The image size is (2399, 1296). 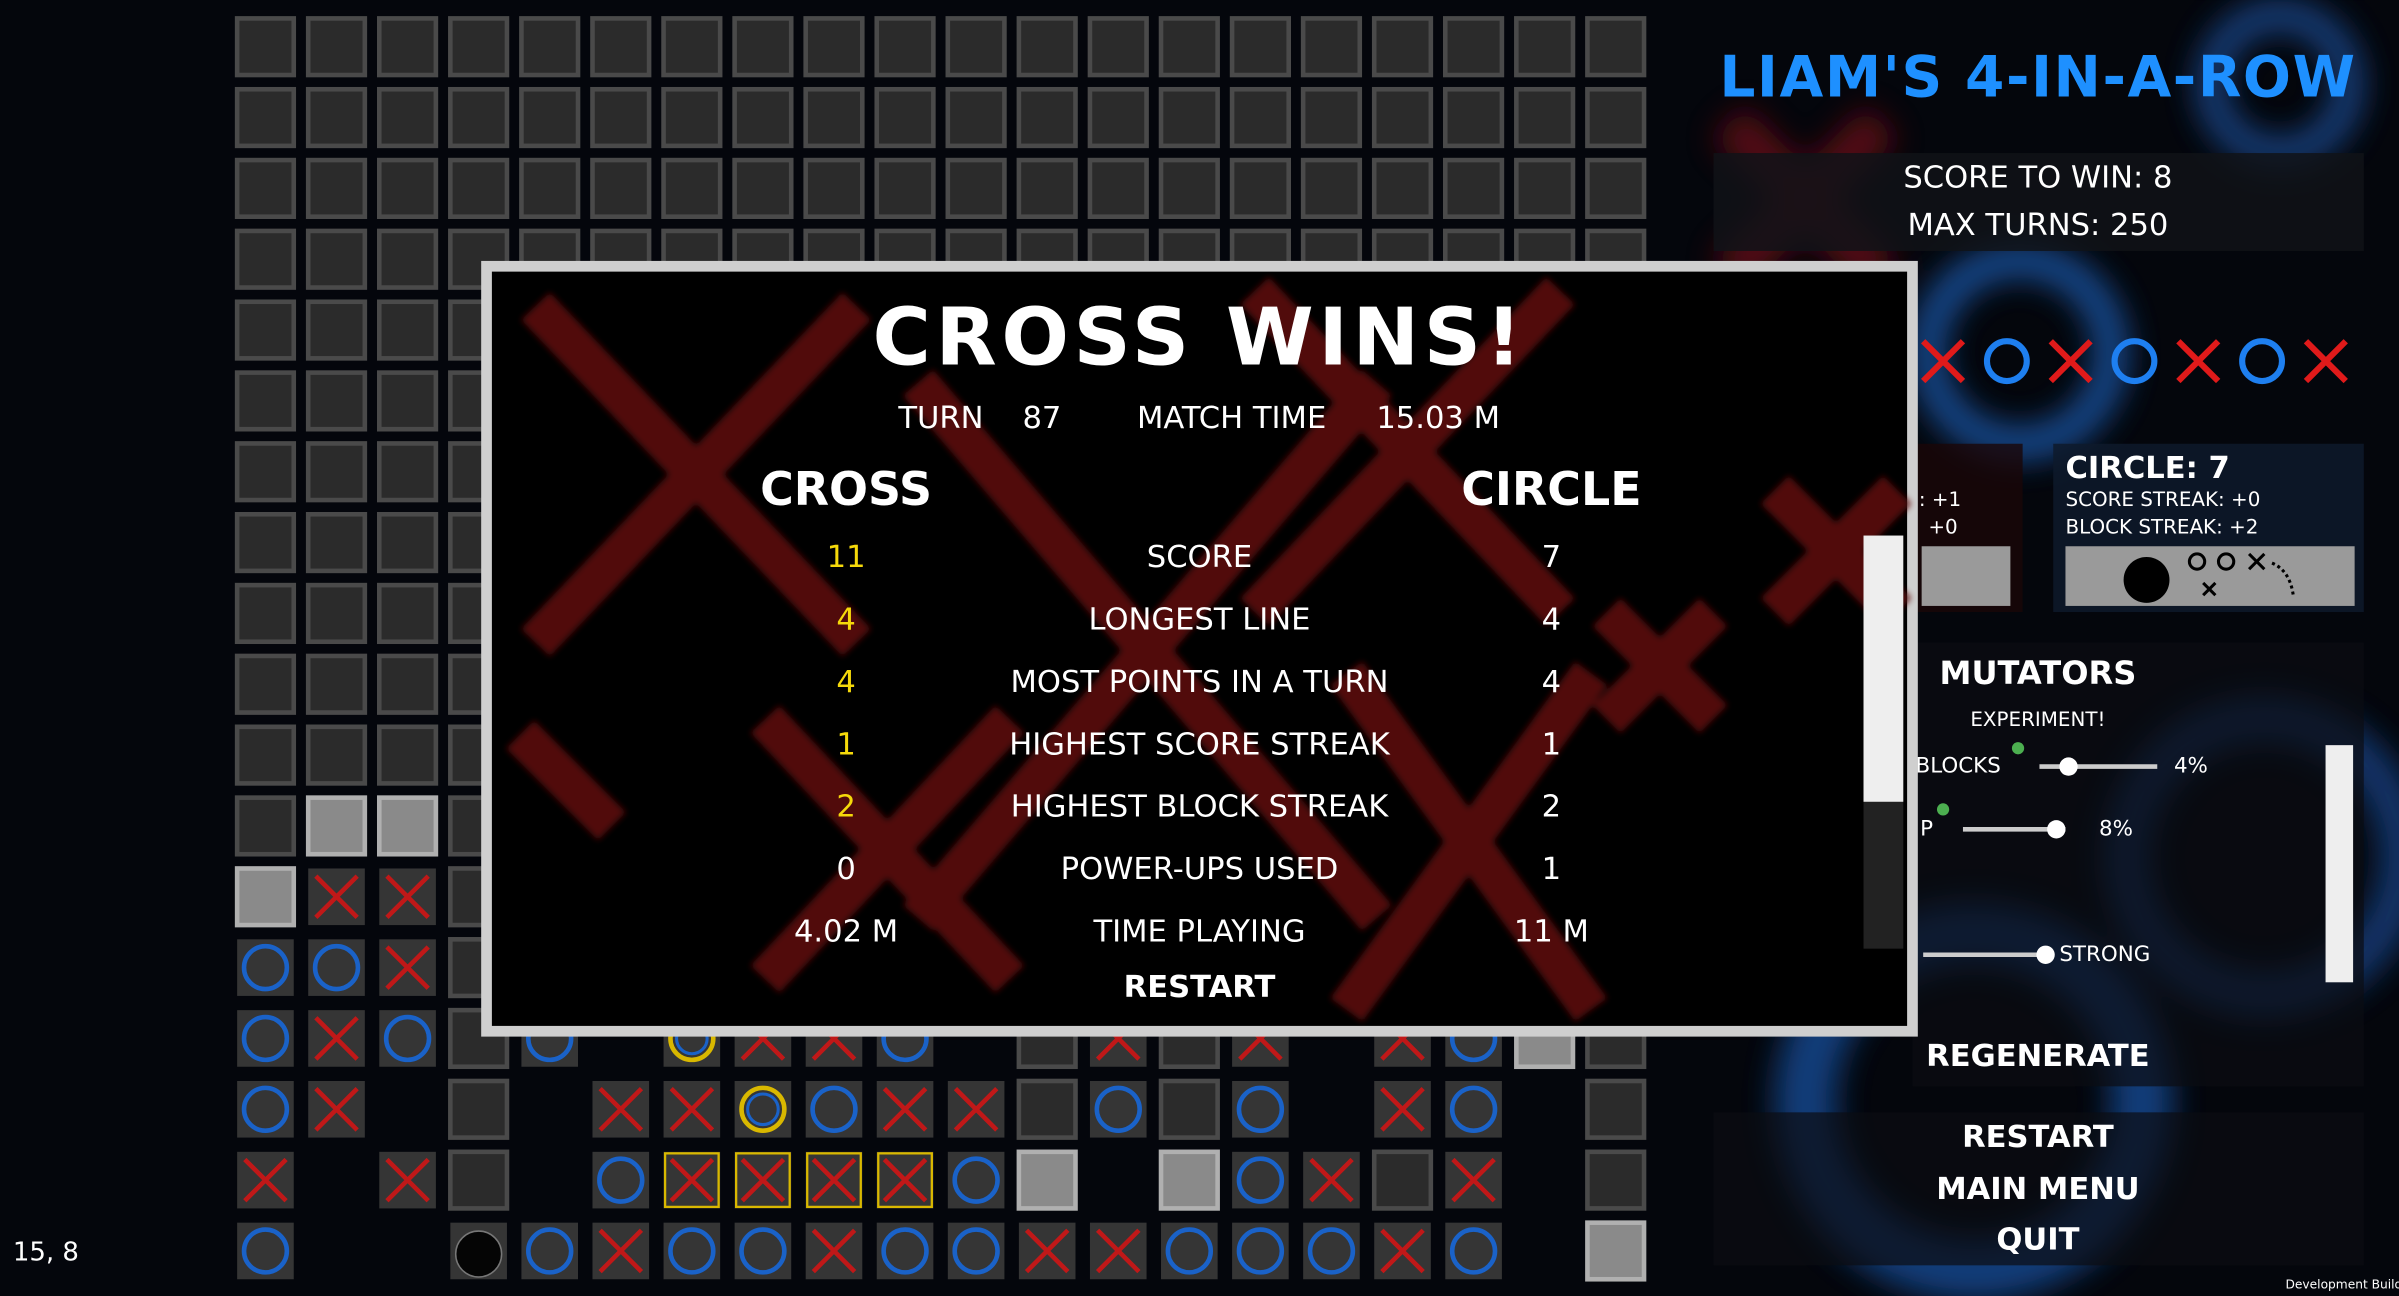 What do you see at coordinates (1966, 576) in the screenshot?
I see `cross-powerup` at bounding box center [1966, 576].